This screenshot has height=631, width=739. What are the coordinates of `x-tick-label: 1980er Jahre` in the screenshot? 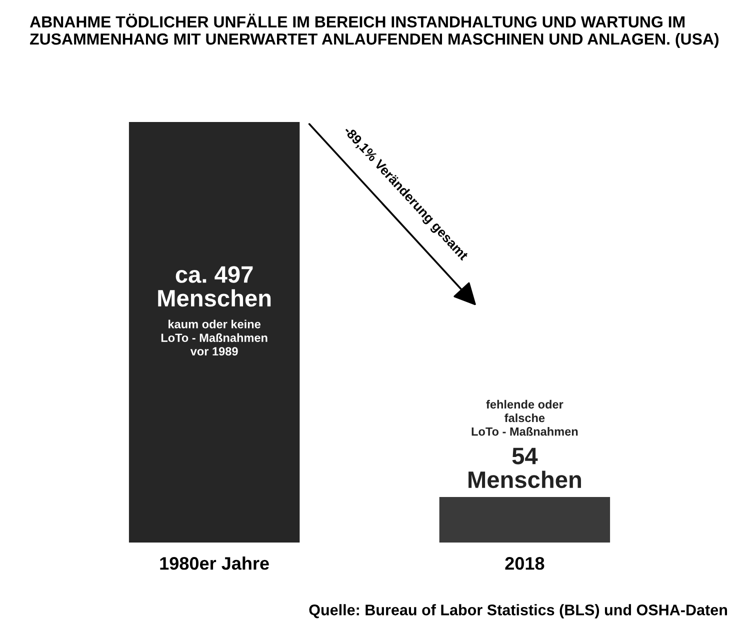 It's located at (214, 563).